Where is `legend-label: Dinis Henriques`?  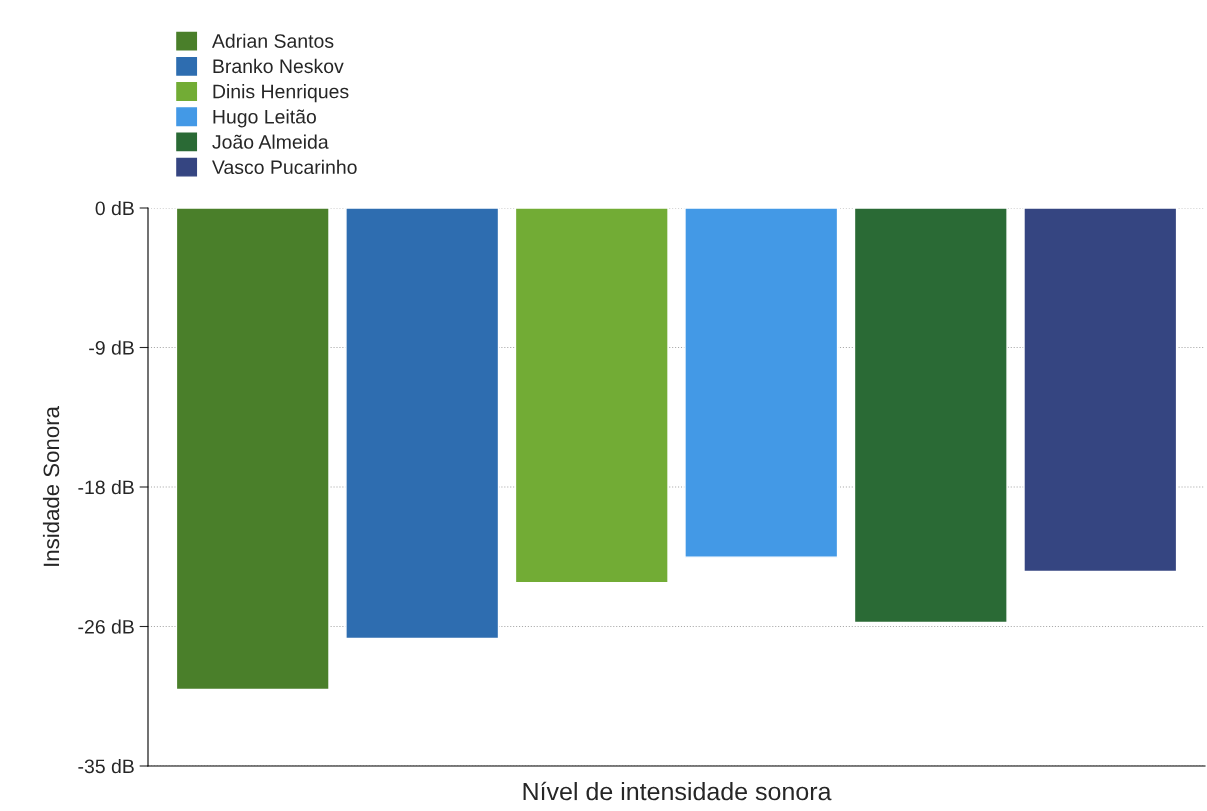
legend-label: Dinis Henriques is located at coordinates (281, 93).